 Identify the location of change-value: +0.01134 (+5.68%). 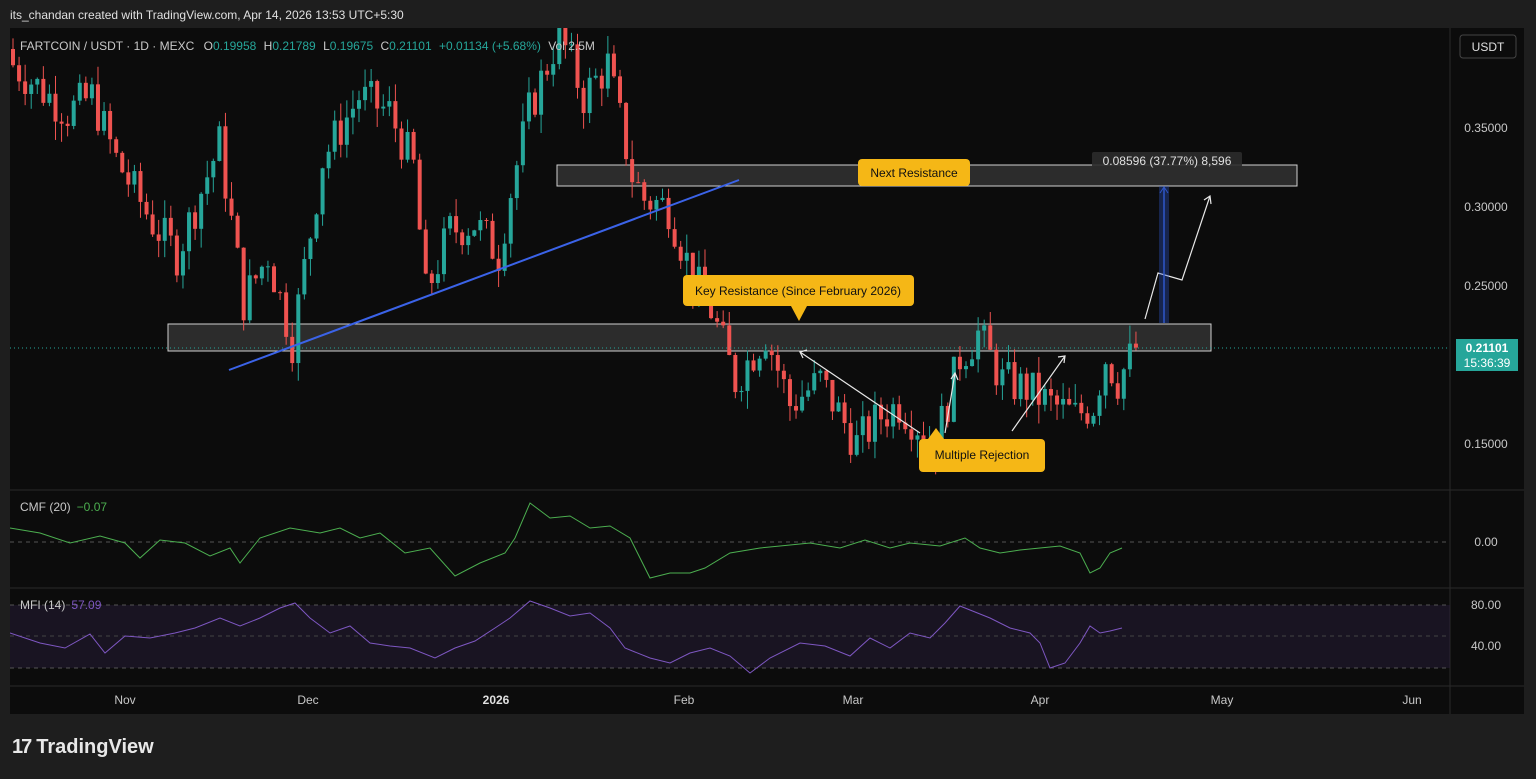
(490, 46).